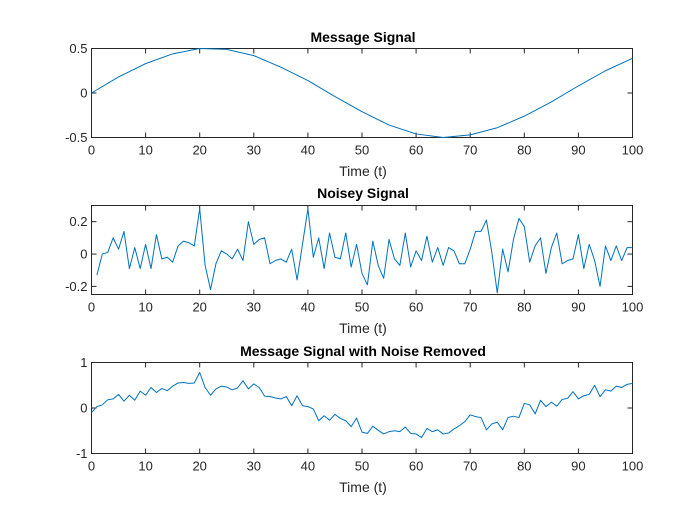 The image size is (700, 525). Describe the element at coordinates (78, 221) in the screenshot. I see `y-tick-label: 0.2` at that location.